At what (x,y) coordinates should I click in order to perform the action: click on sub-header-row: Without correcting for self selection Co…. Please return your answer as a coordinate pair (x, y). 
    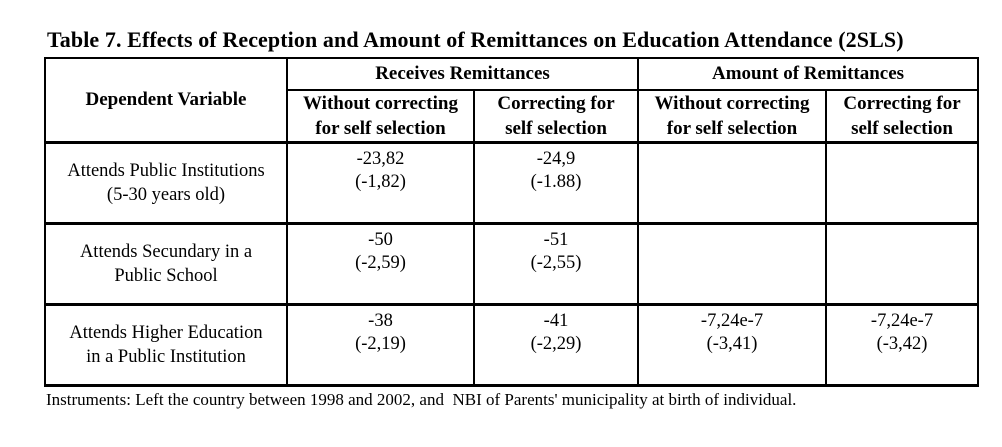
    Looking at the image, I should click on (512, 116).